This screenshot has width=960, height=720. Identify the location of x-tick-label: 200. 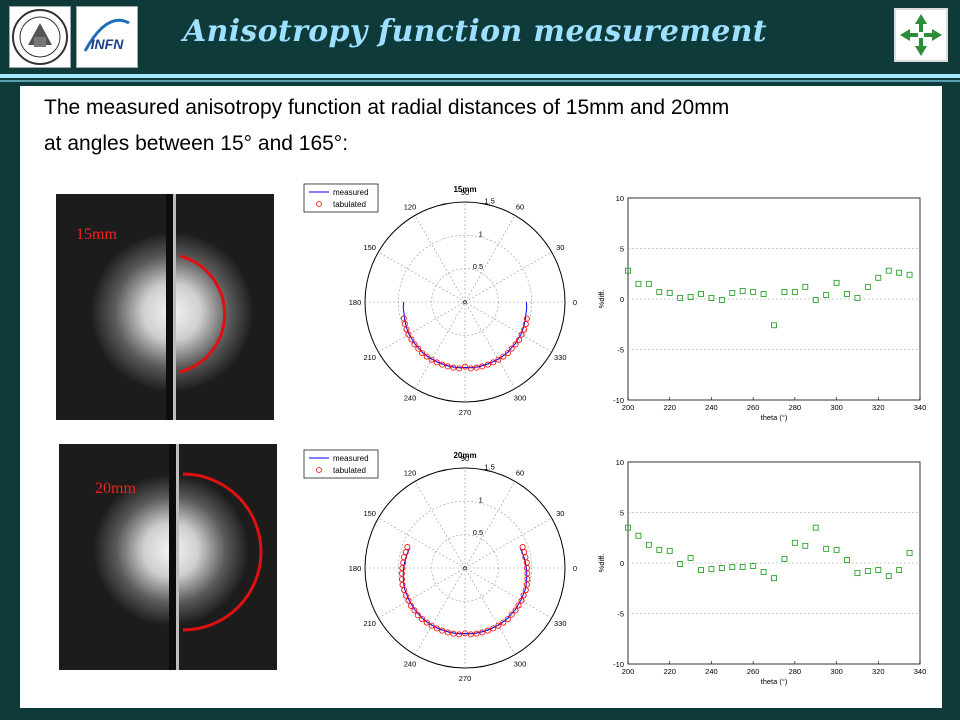
(628, 671).